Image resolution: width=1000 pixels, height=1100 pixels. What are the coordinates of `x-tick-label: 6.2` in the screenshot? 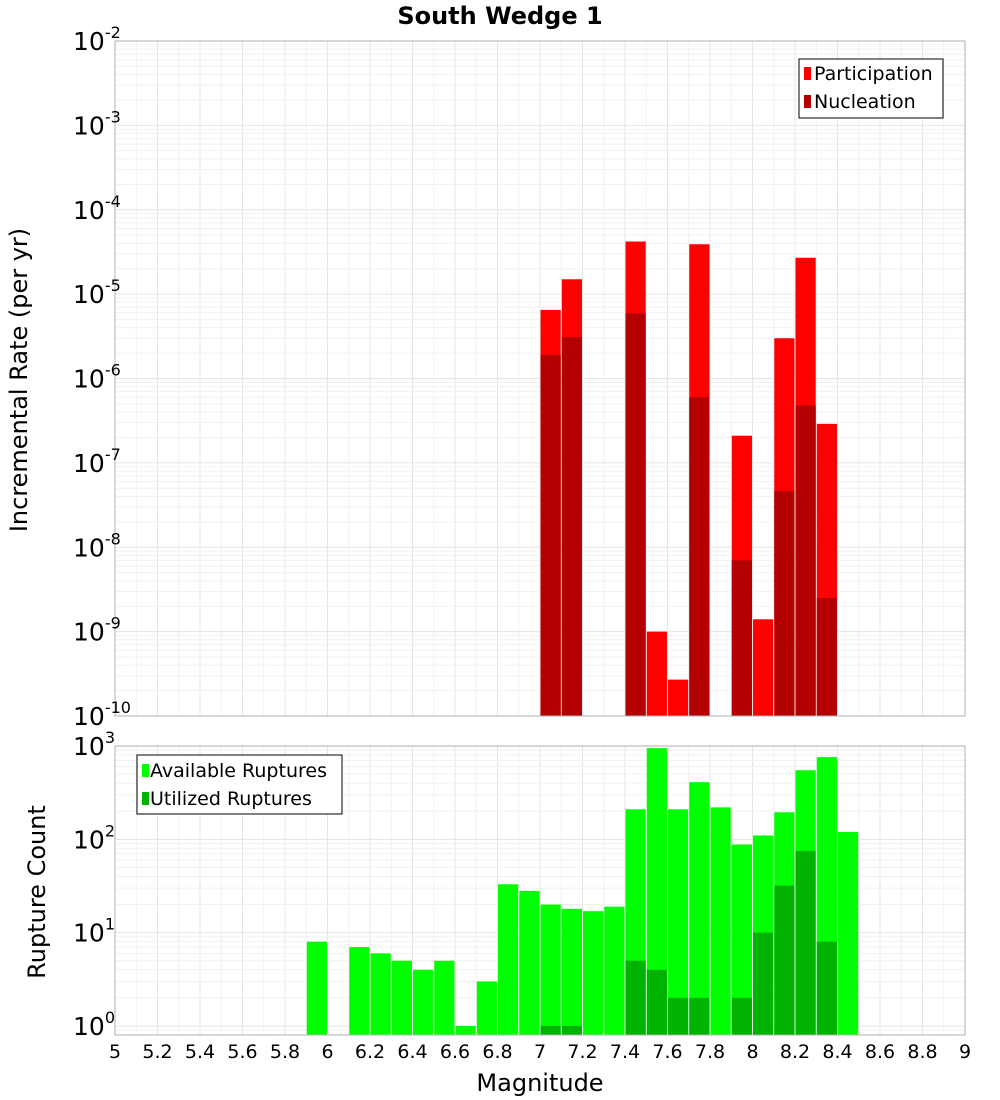 It's located at (370, 1052).